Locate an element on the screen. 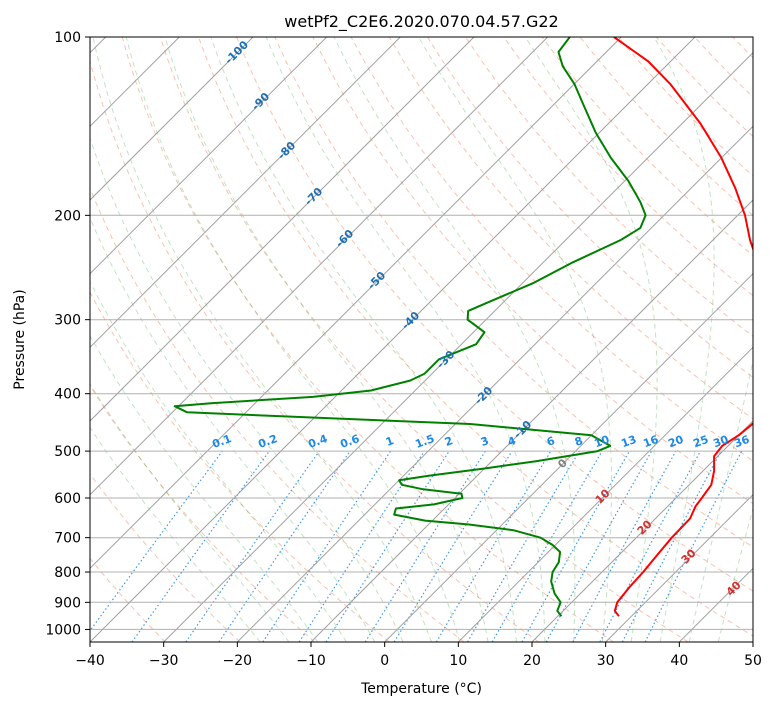  y-tick-label: 300 is located at coordinates (67, 321).